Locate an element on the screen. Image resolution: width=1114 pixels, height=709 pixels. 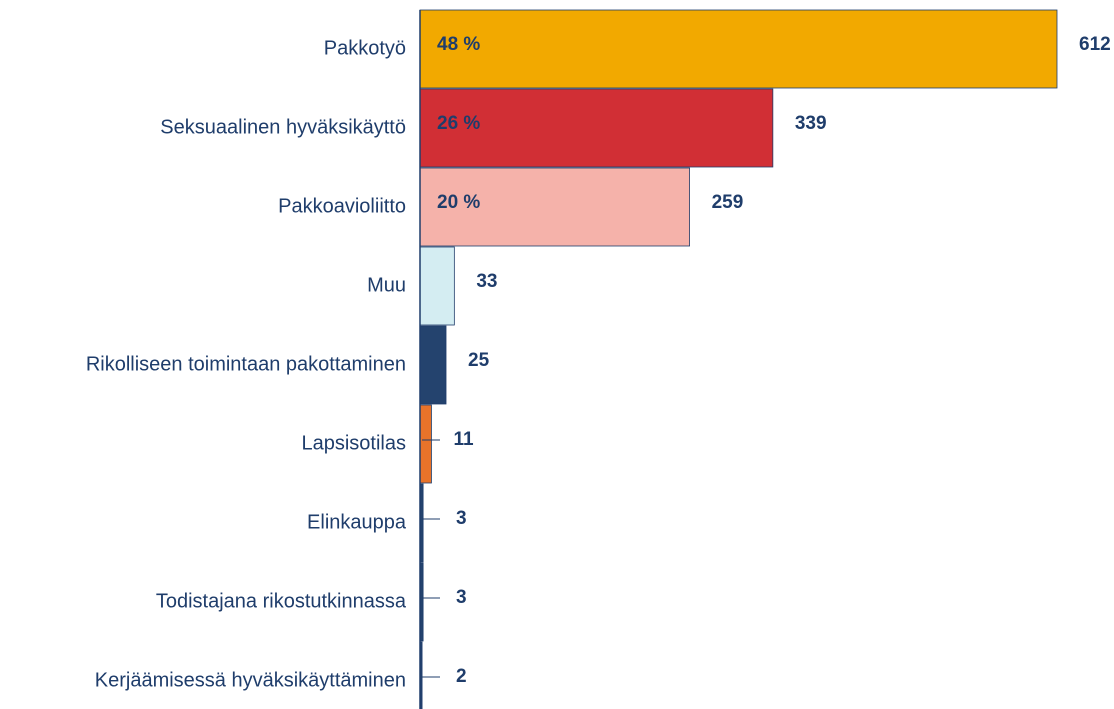
value-label: 339 is located at coordinates (811, 123).